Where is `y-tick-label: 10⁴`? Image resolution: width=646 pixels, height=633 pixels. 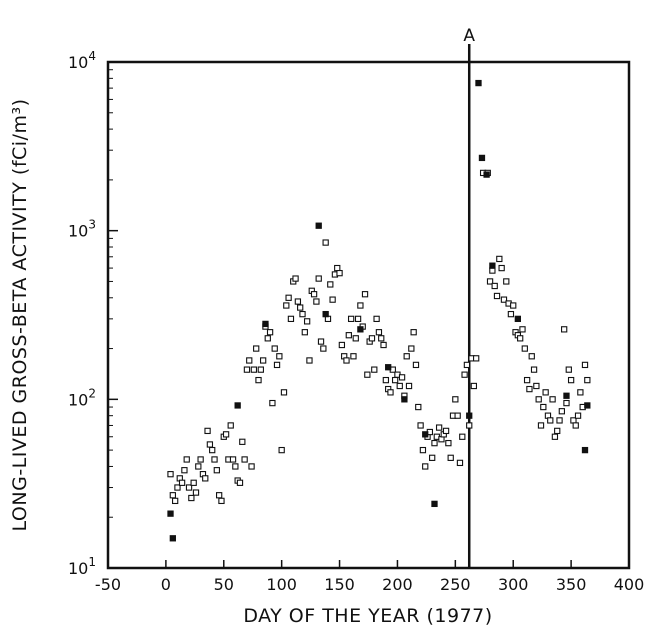 y-tick-label: 10⁴ is located at coordinates (82, 60).